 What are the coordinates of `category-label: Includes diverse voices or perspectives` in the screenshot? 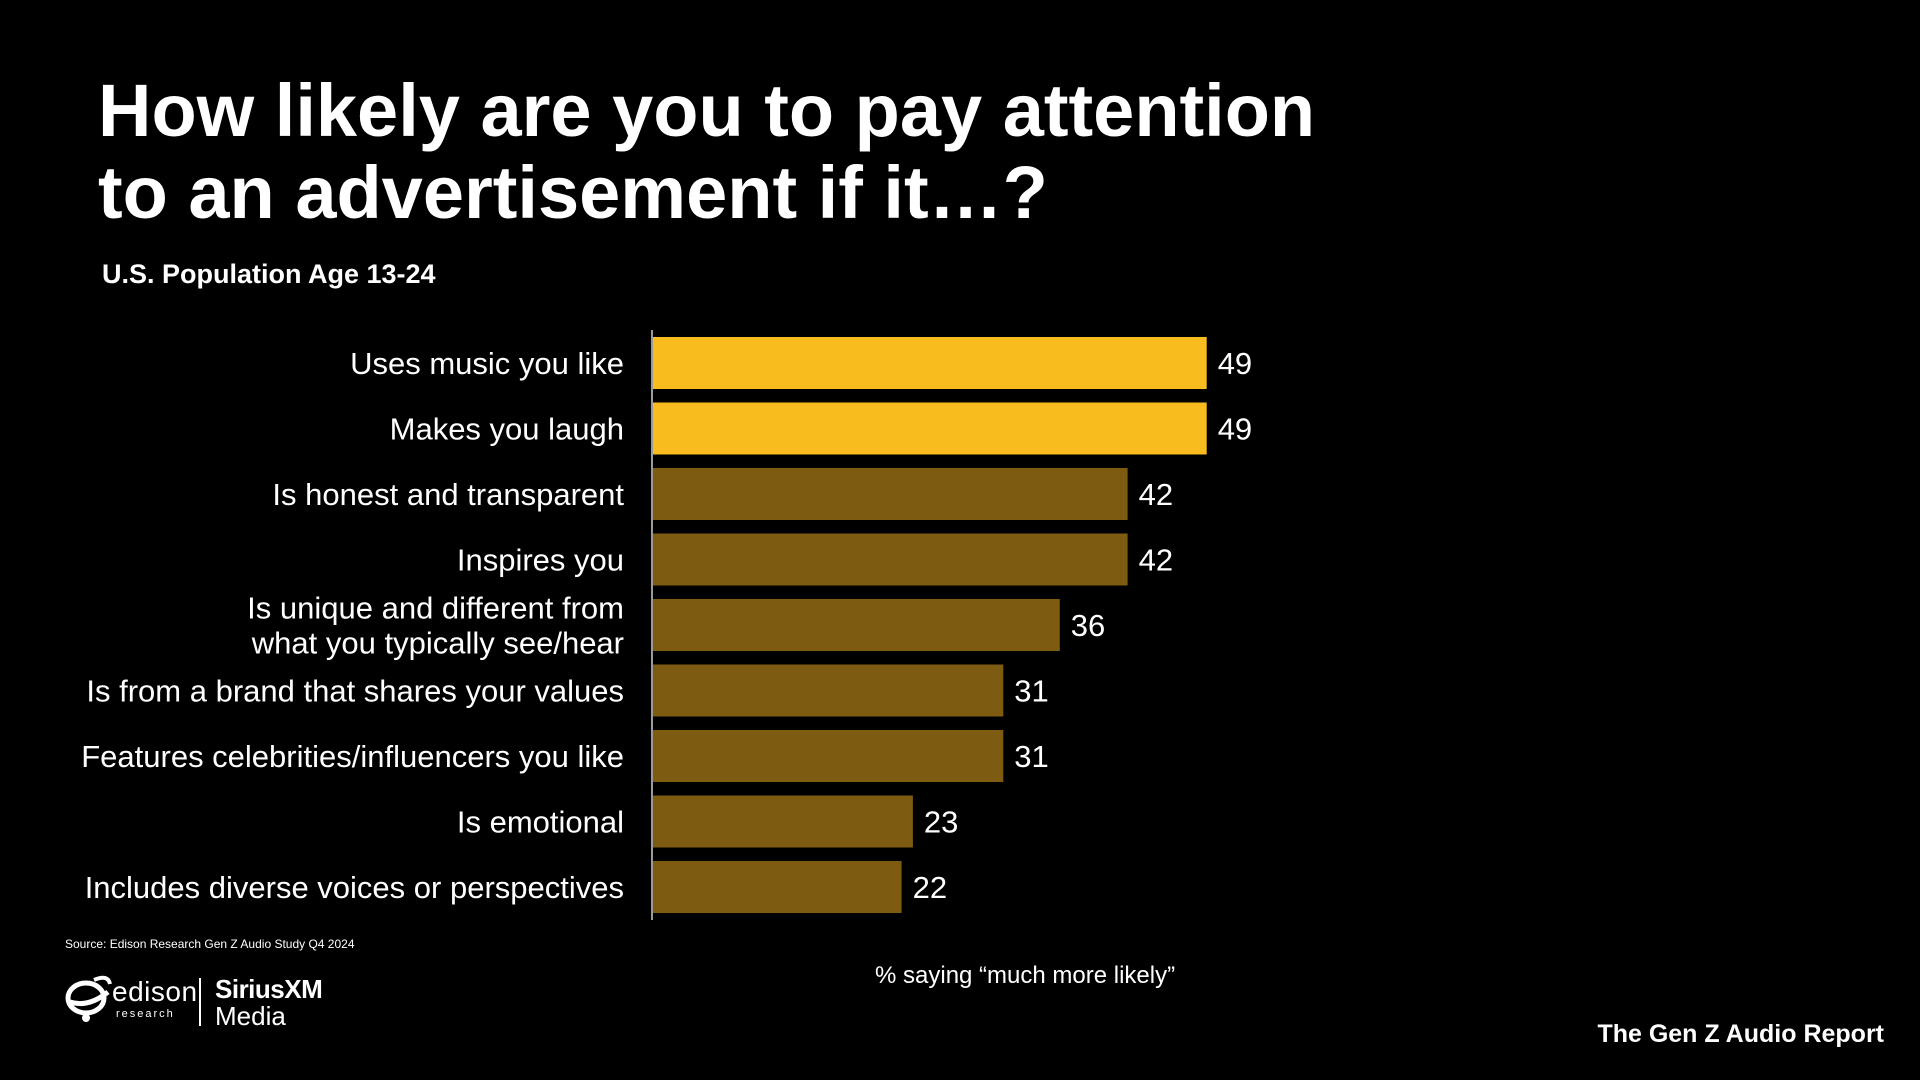 It's located at (354, 887).